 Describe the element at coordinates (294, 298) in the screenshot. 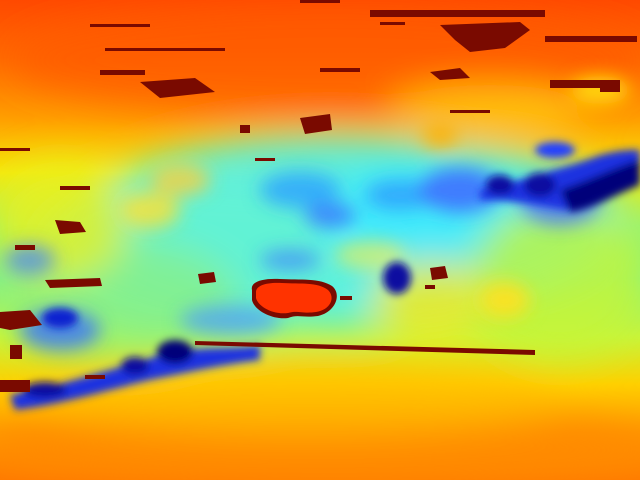

I see `central-object-region` at that location.